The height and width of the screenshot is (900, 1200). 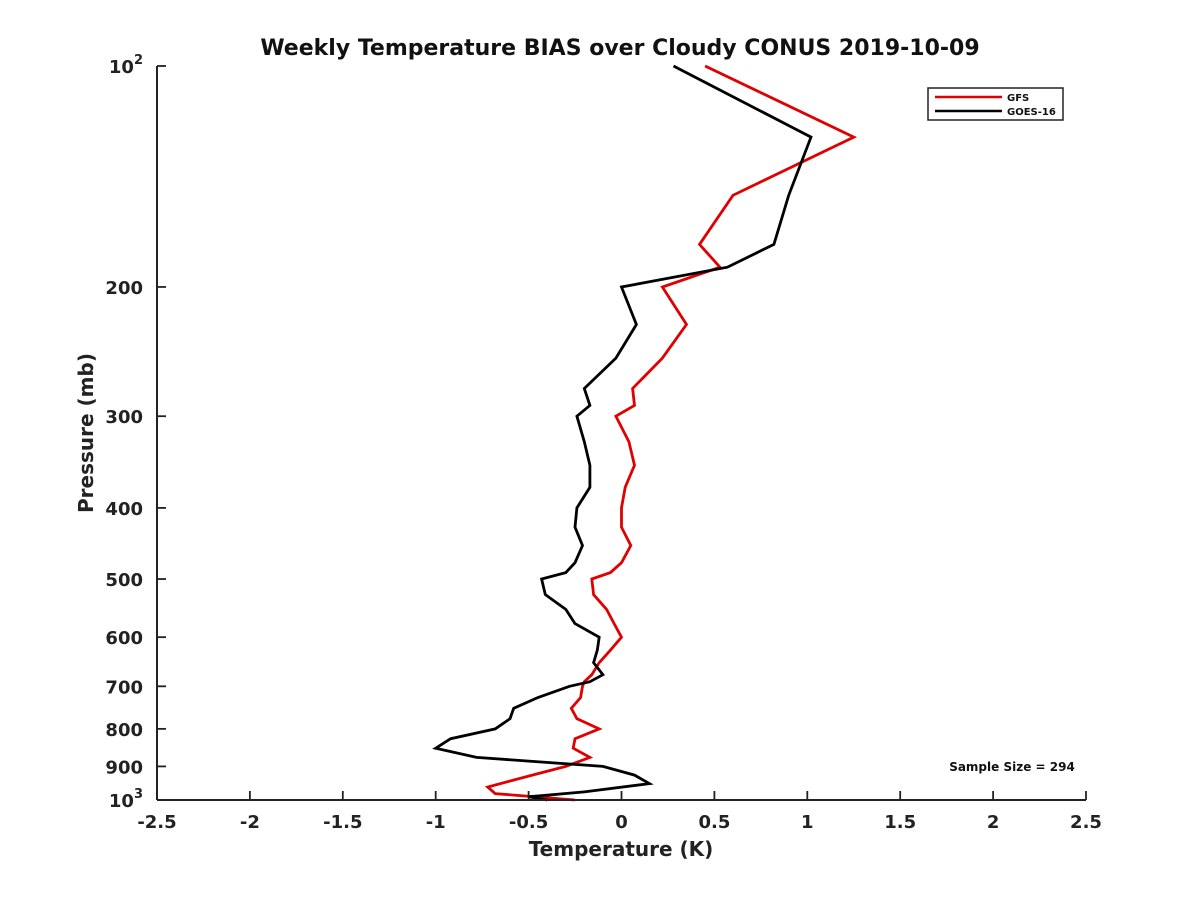 What do you see at coordinates (714, 822) in the screenshot?
I see `x-tick-label: 0.5` at bounding box center [714, 822].